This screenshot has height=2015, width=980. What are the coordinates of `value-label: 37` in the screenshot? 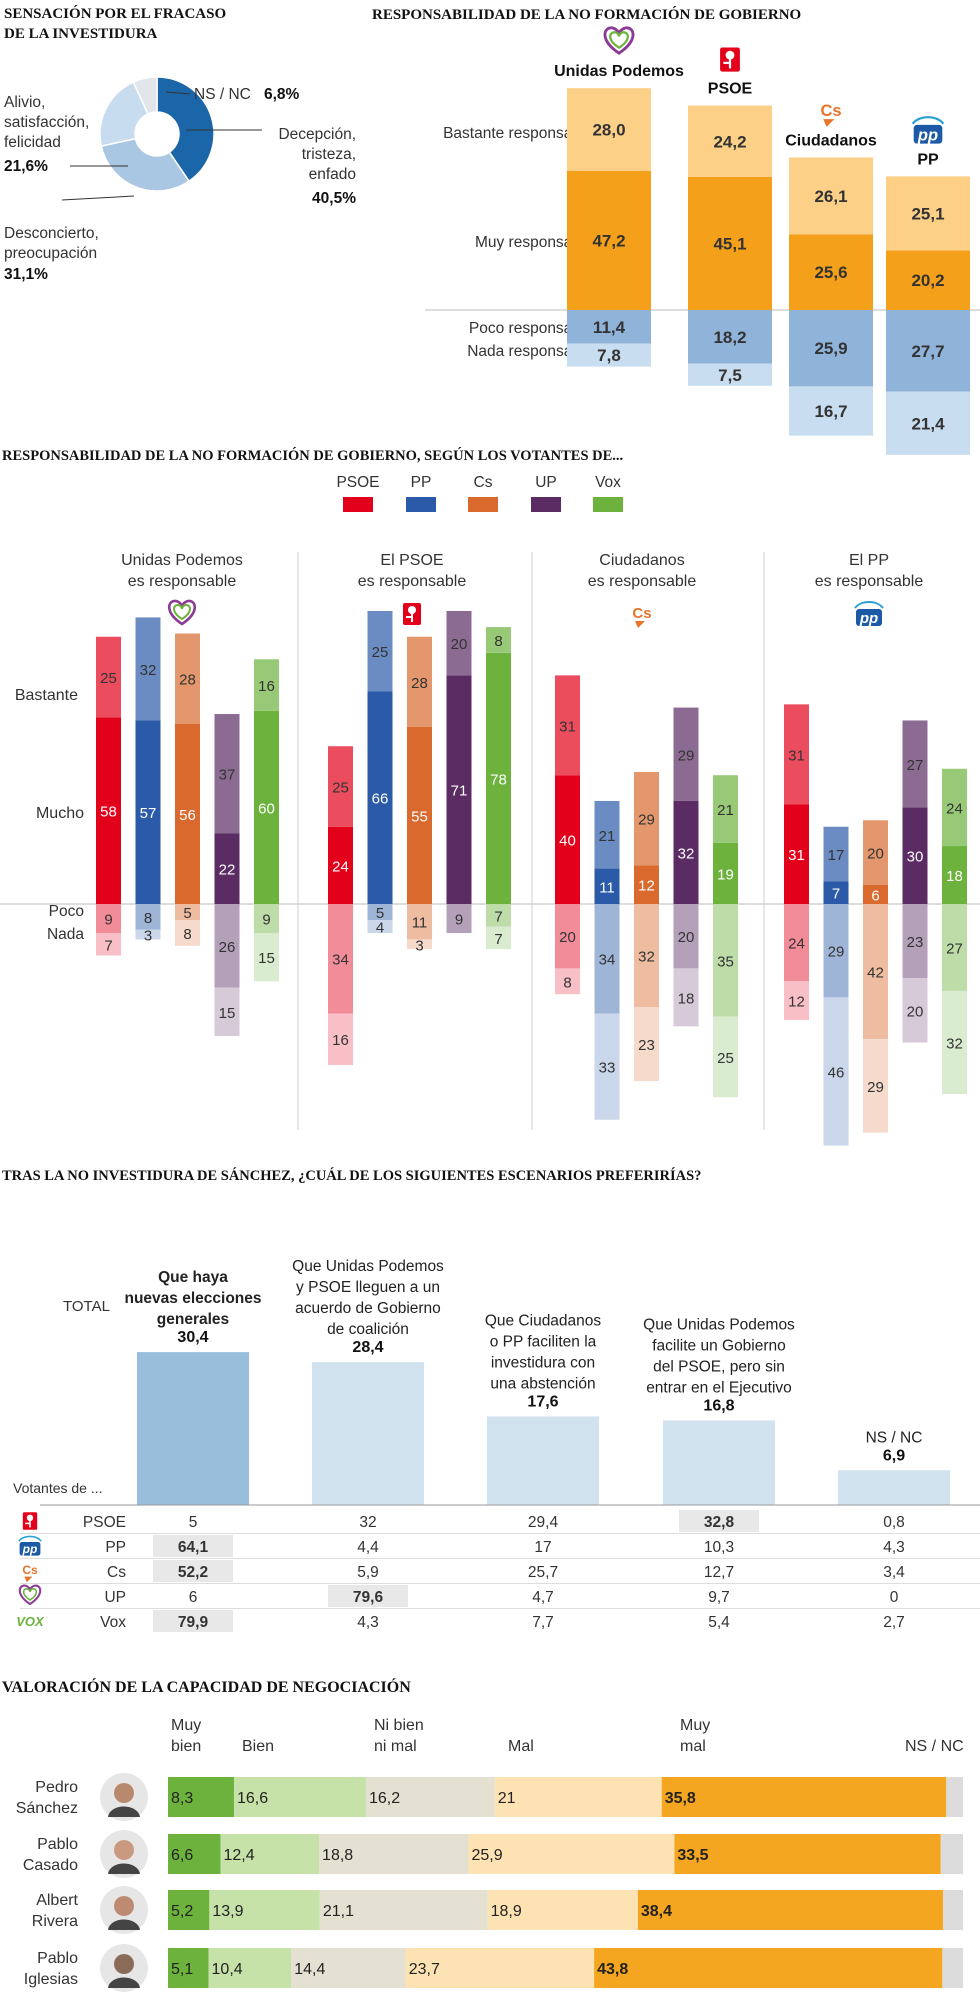 It's located at (227, 775).